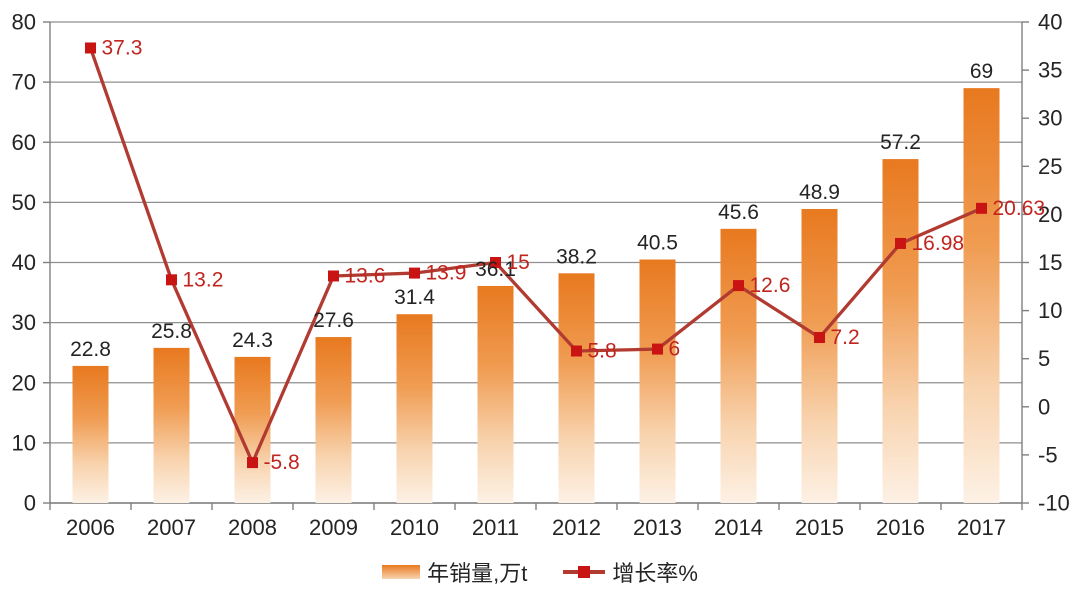  What do you see at coordinates (171, 527) in the screenshot?
I see `x-axis-category-label: 2007` at bounding box center [171, 527].